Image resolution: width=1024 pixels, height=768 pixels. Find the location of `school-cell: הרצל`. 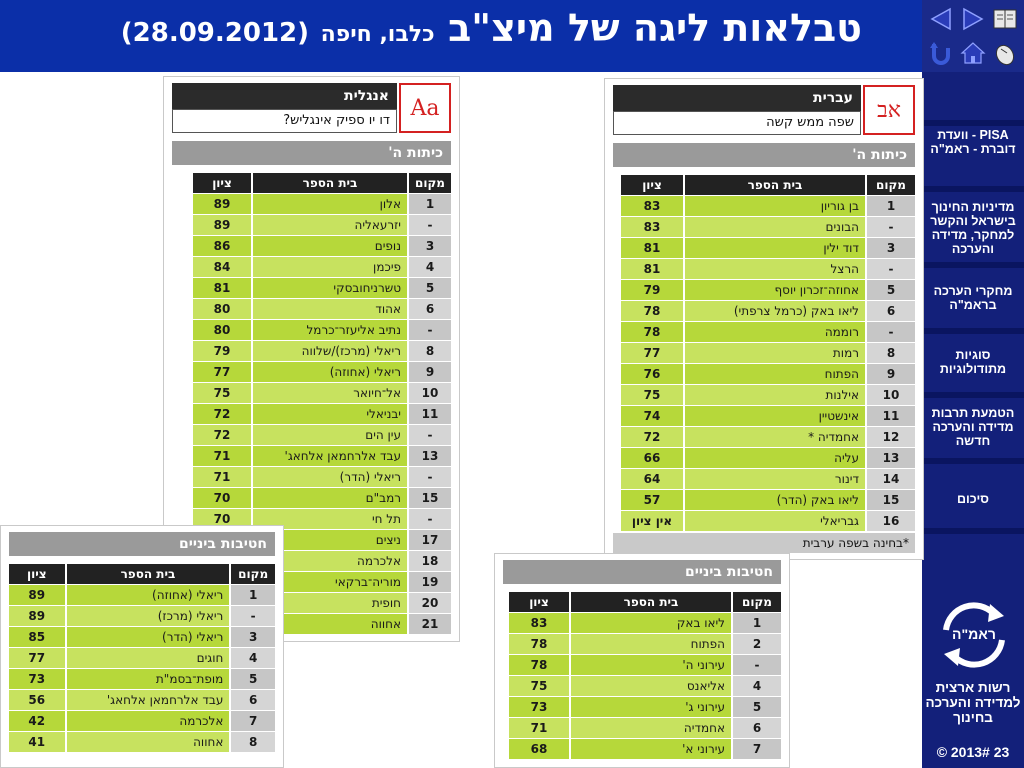

school-cell: הרצל is located at coordinates (775, 269).